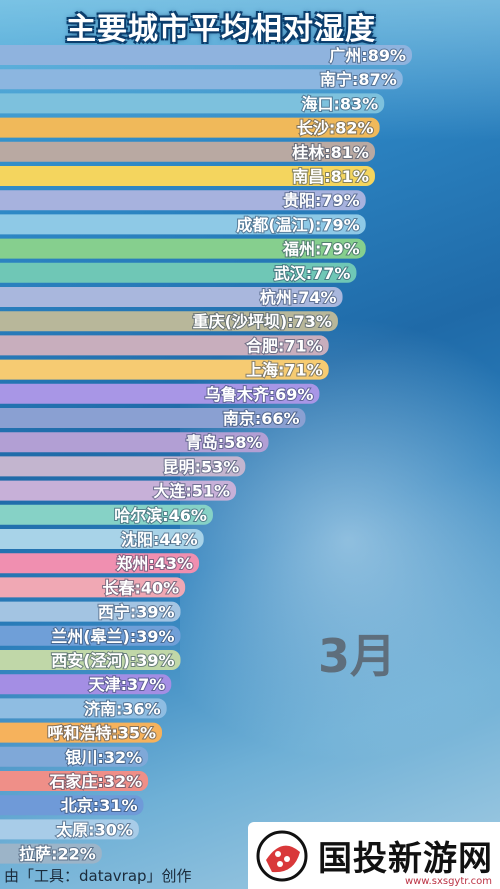 This screenshot has width=500, height=889. I want to click on bar-label: 石家庄:32%, so click(95, 781).